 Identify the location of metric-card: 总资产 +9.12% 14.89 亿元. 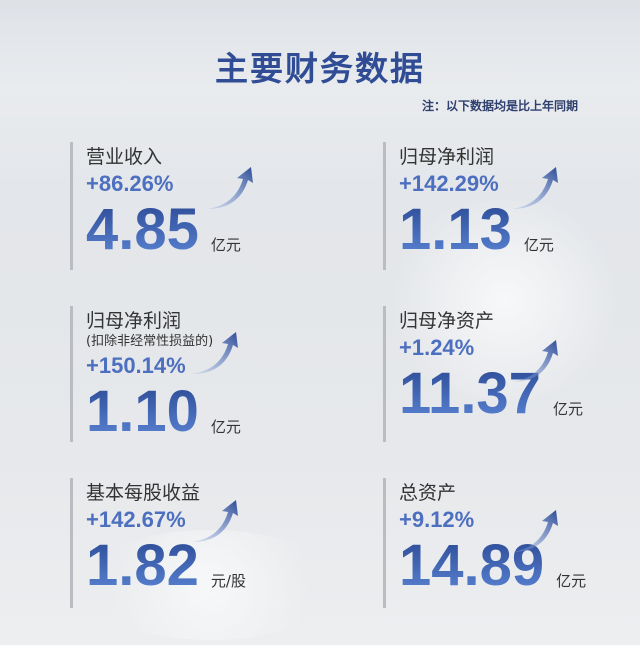
(493, 543).